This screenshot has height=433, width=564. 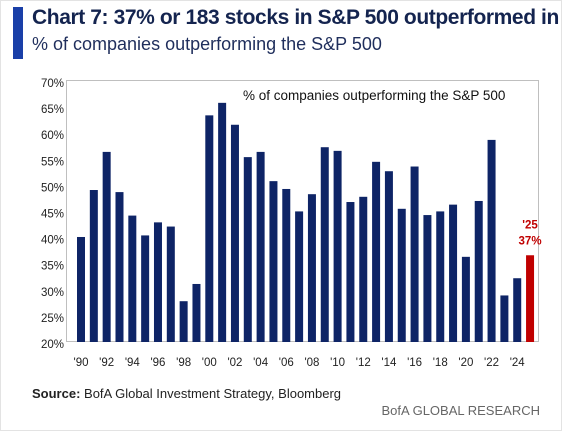 What do you see at coordinates (52, 136) in the screenshot?
I see `y-tick-label: 60%` at bounding box center [52, 136].